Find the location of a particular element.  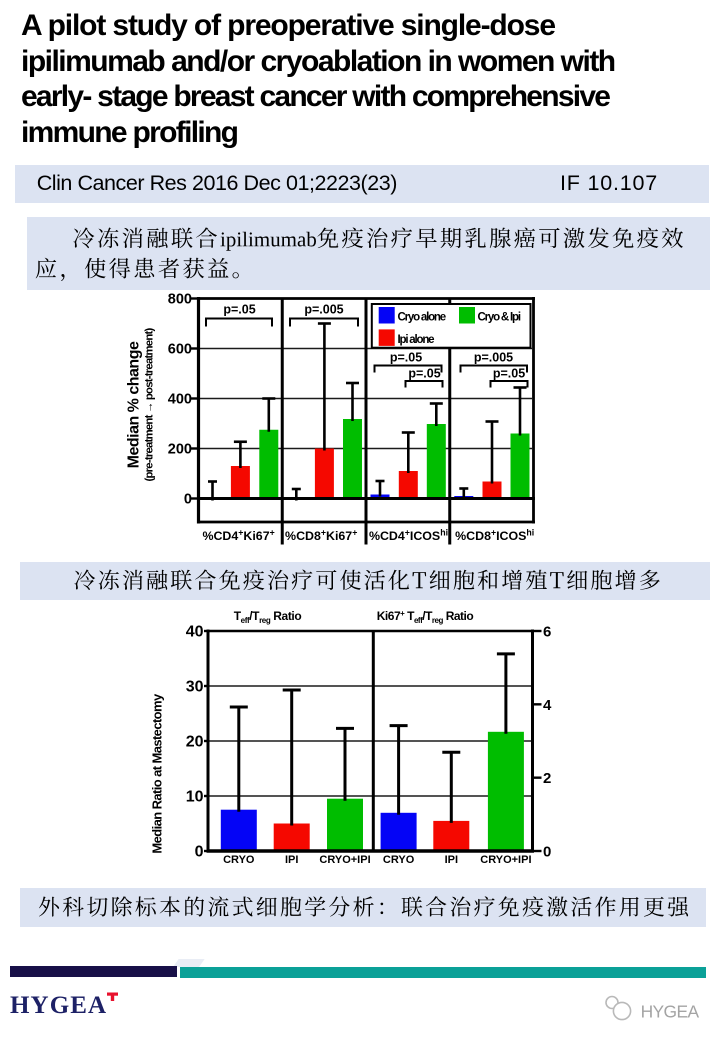

svg-text: 6 is located at coordinates (547, 632).